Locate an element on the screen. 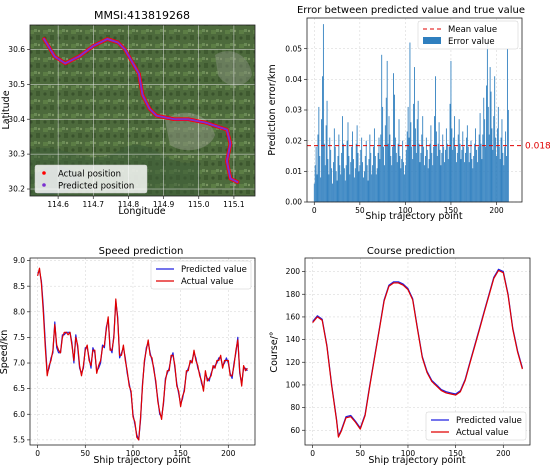 The image size is (550, 467). map-legend-predicted-marker is located at coordinates (44, 185).